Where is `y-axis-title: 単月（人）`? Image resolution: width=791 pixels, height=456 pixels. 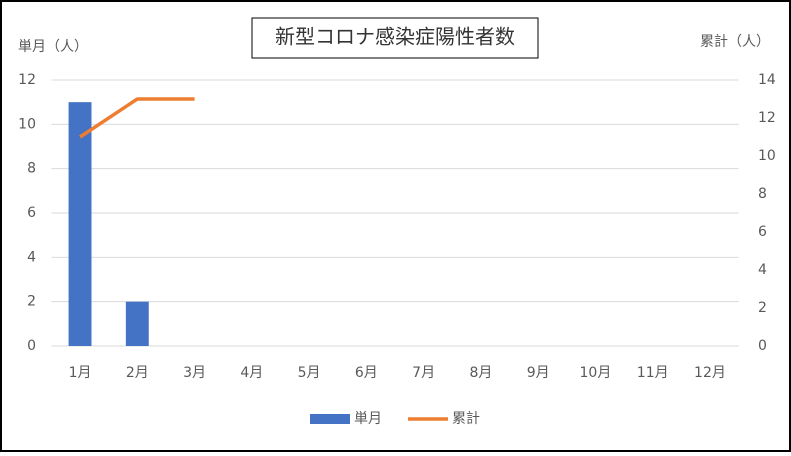 y-axis-title: 単月（人） is located at coordinates (53, 47).